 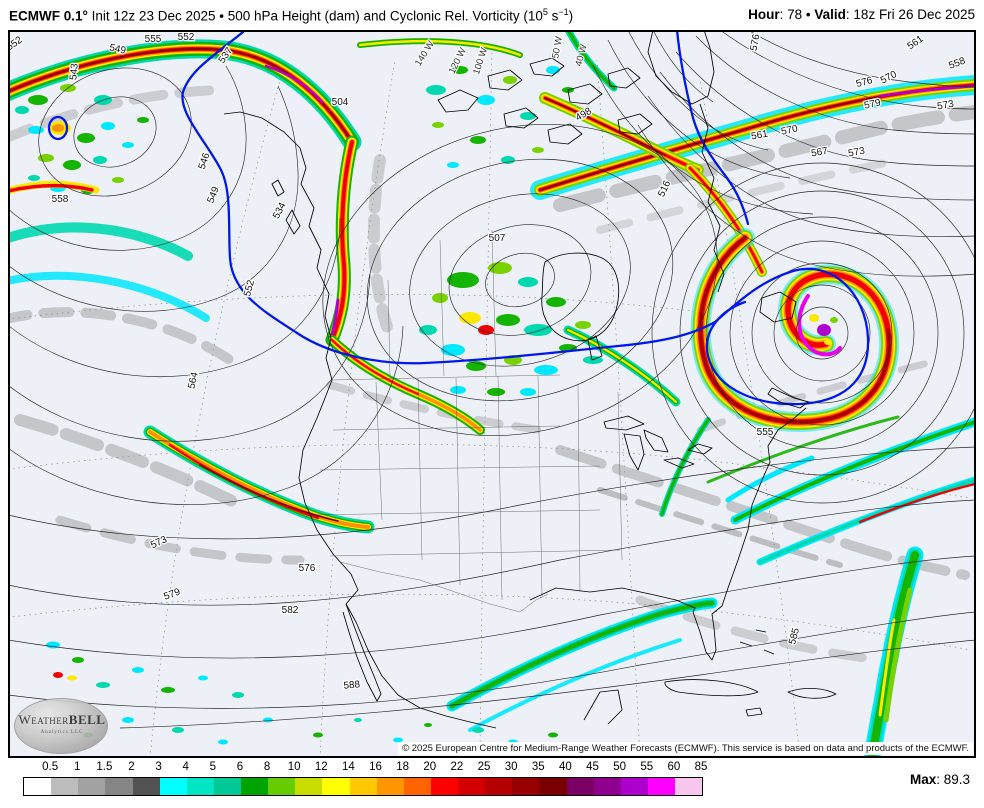 I want to click on valid-time-label: Hour: 78 • Valid: 18z Fri 26 Dec 2025, so click(x=861, y=14).